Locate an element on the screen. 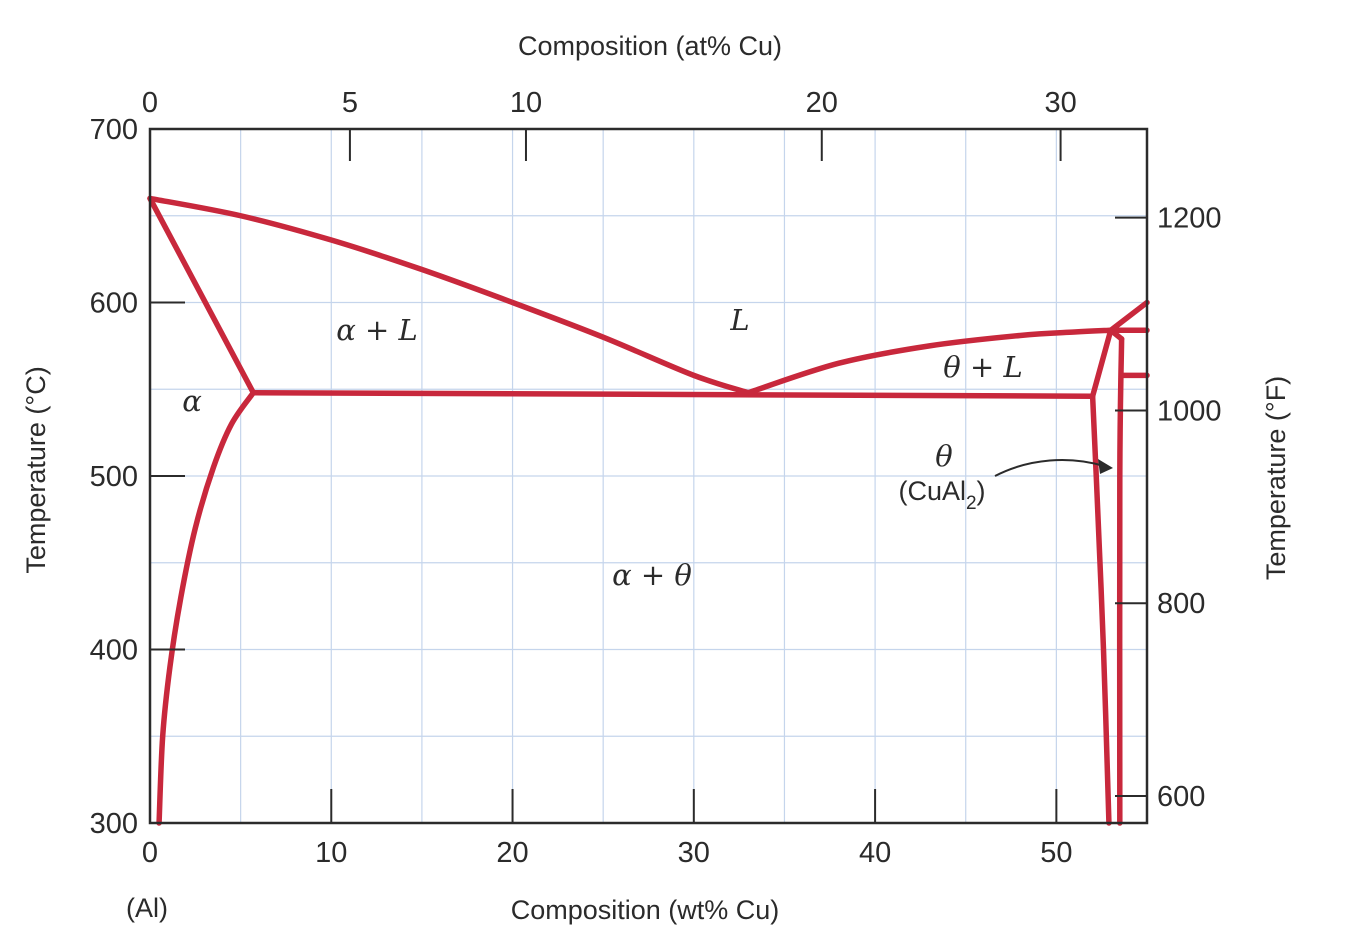 Image resolution: width=1349 pixels, height=939 pixels. phase-boundary-theta-right-lower is located at coordinates (1120, 581).